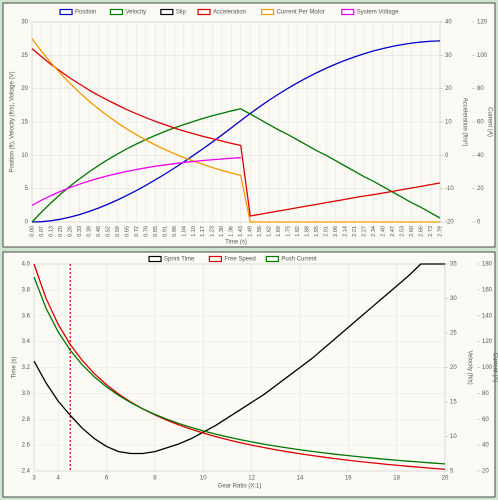  What do you see at coordinates (448, 56) in the screenshot?
I see `y2-tick-label: 30` at bounding box center [448, 56].